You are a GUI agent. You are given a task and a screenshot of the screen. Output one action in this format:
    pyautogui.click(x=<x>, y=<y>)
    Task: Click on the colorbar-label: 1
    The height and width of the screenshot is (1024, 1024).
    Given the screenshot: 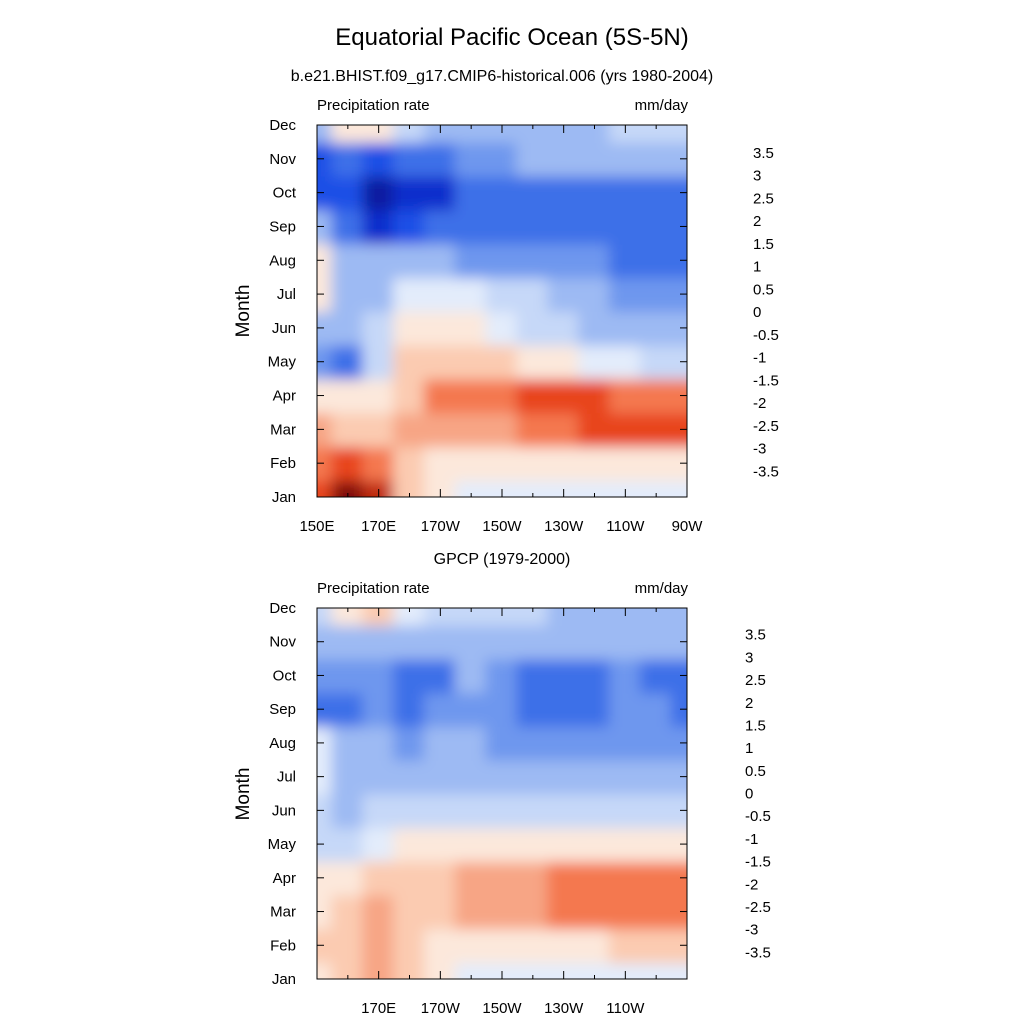 What is the action you would take?
    pyautogui.click(x=757, y=267)
    